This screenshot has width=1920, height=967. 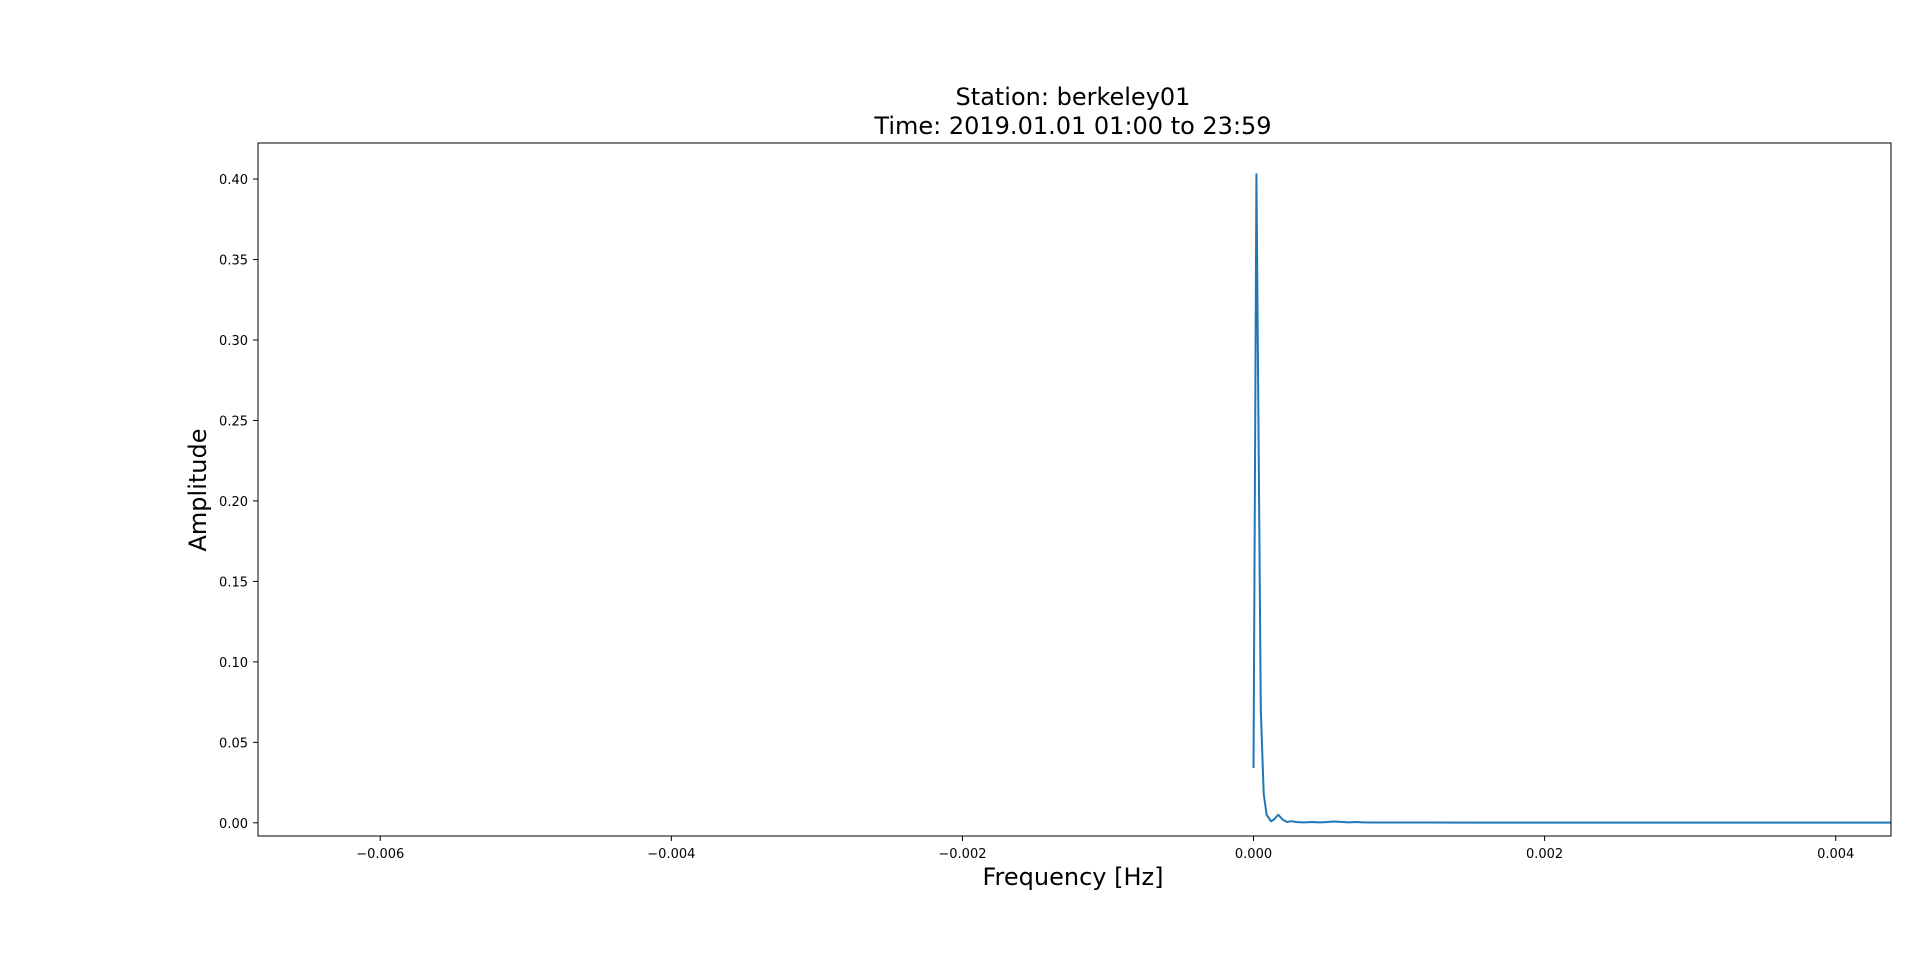 I want to click on y-tick-label: 0.20, so click(x=233, y=502).